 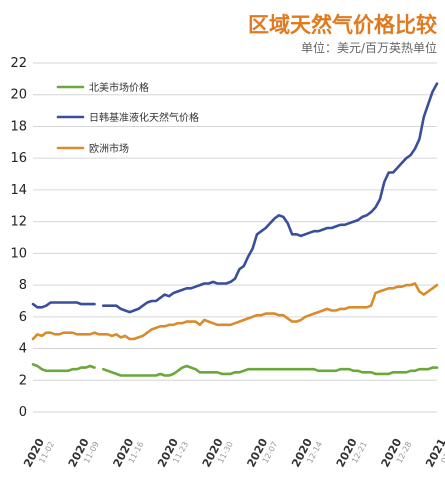 What do you see at coordinates (18, 238) in the screenshot?
I see `y-axis: 0 2 4 6 8 10 12 14 16 18 20 22` at bounding box center [18, 238].